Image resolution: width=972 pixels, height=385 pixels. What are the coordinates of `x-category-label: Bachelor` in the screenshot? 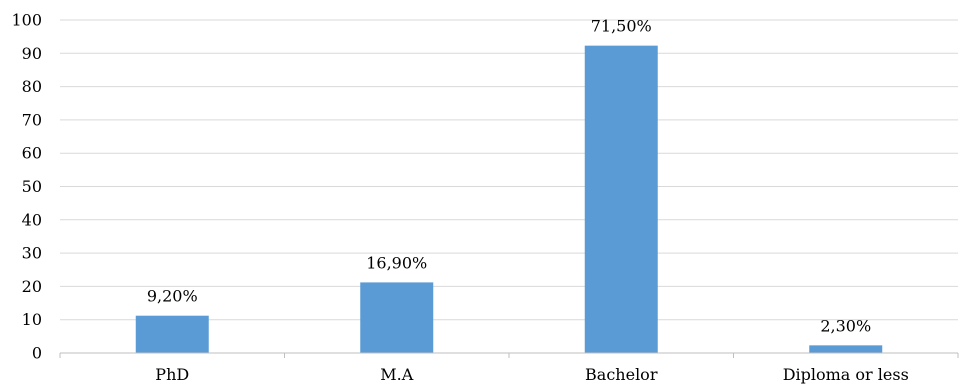 It's located at (621, 374).